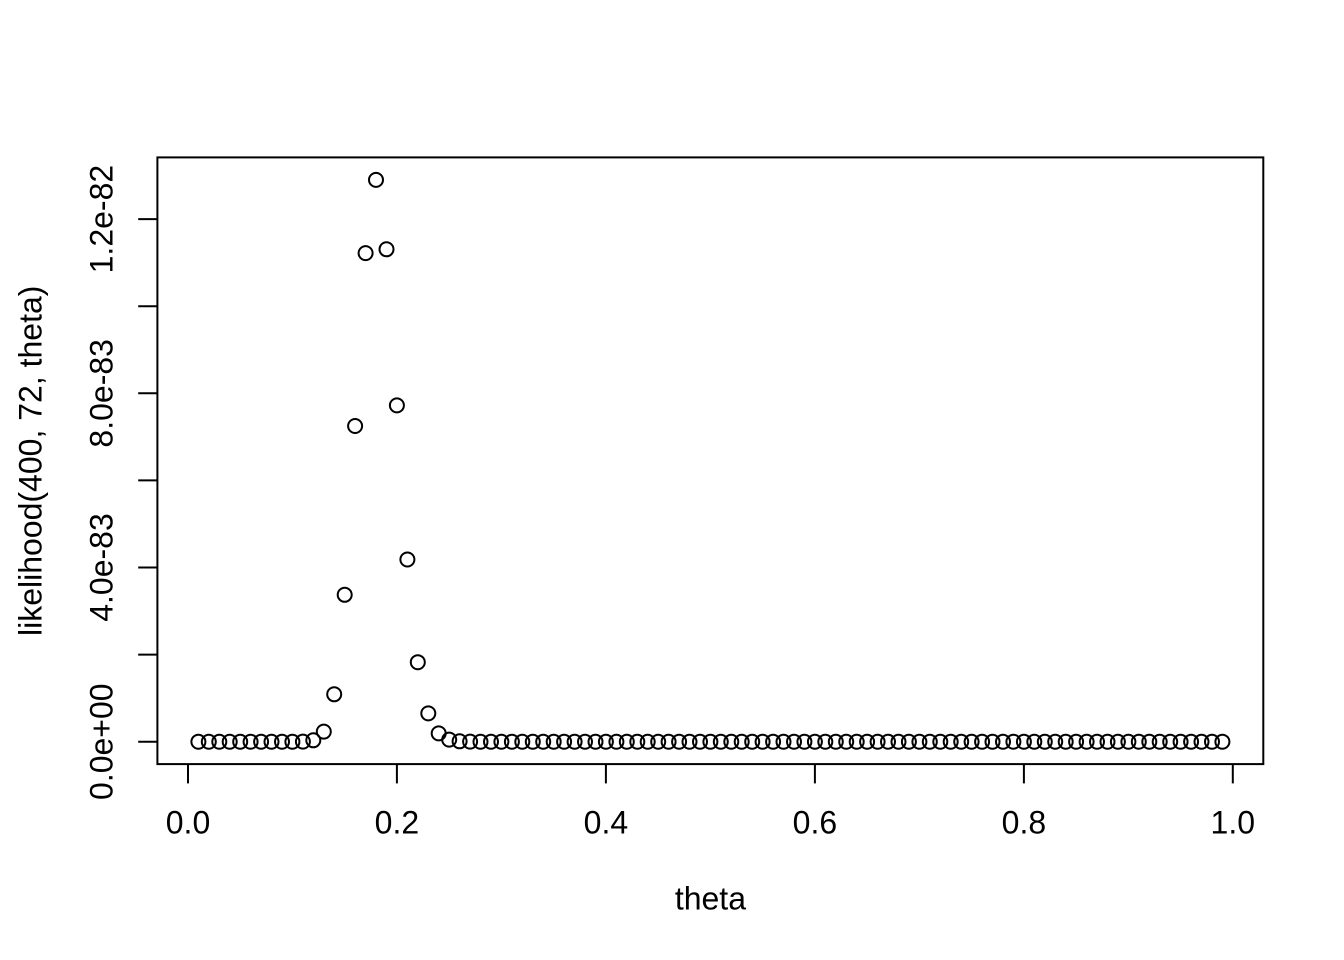 The width and height of the screenshot is (1344, 960). Describe the element at coordinates (1233, 823) in the screenshot. I see `svg-text: 1.0` at that location.